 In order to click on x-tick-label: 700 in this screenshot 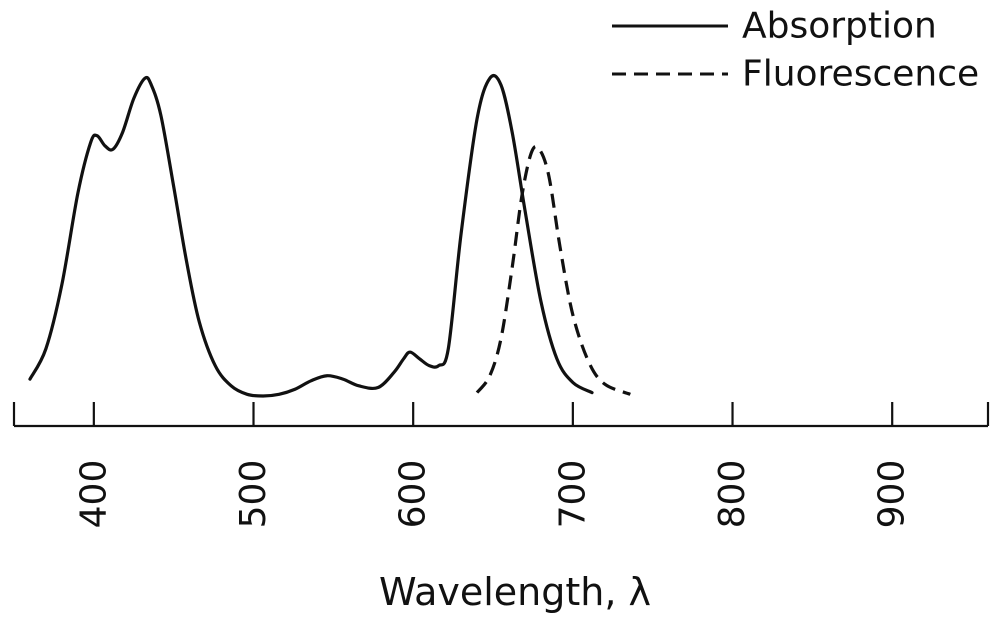, I will do `click(572, 494)`.